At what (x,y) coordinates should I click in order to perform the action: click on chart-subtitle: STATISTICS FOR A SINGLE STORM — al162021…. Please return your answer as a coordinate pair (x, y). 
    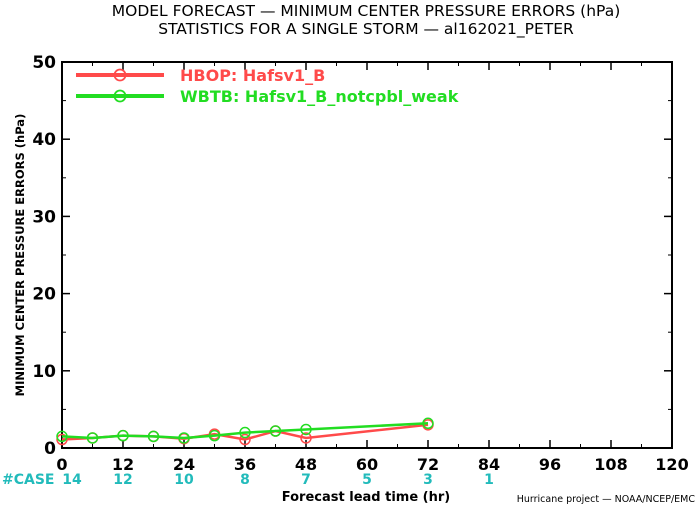
    Looking at the image, I should click on (366, 29).